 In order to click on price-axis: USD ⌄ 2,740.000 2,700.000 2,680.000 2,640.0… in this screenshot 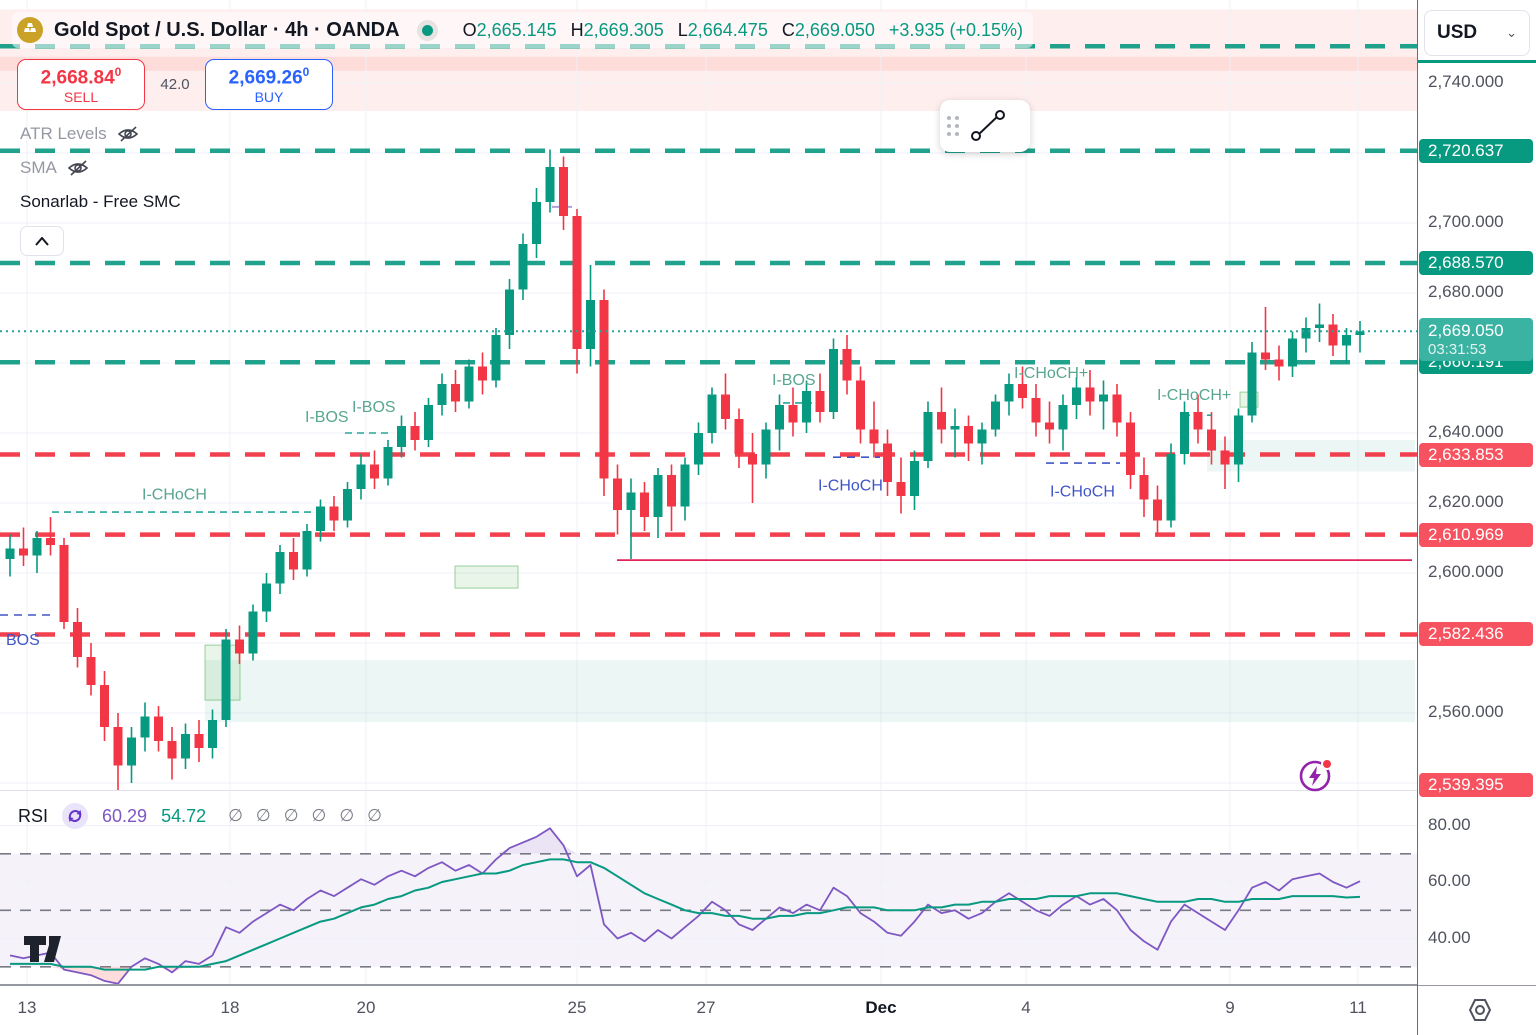, I will do `click(1477, 492)`.